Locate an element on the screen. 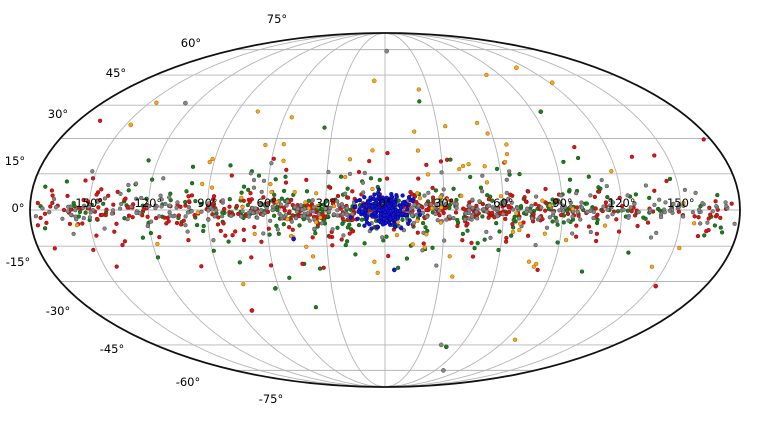 This screenshot has height=426, width=758. lat-tick-label: -15° is located at coordinates (18, 262).